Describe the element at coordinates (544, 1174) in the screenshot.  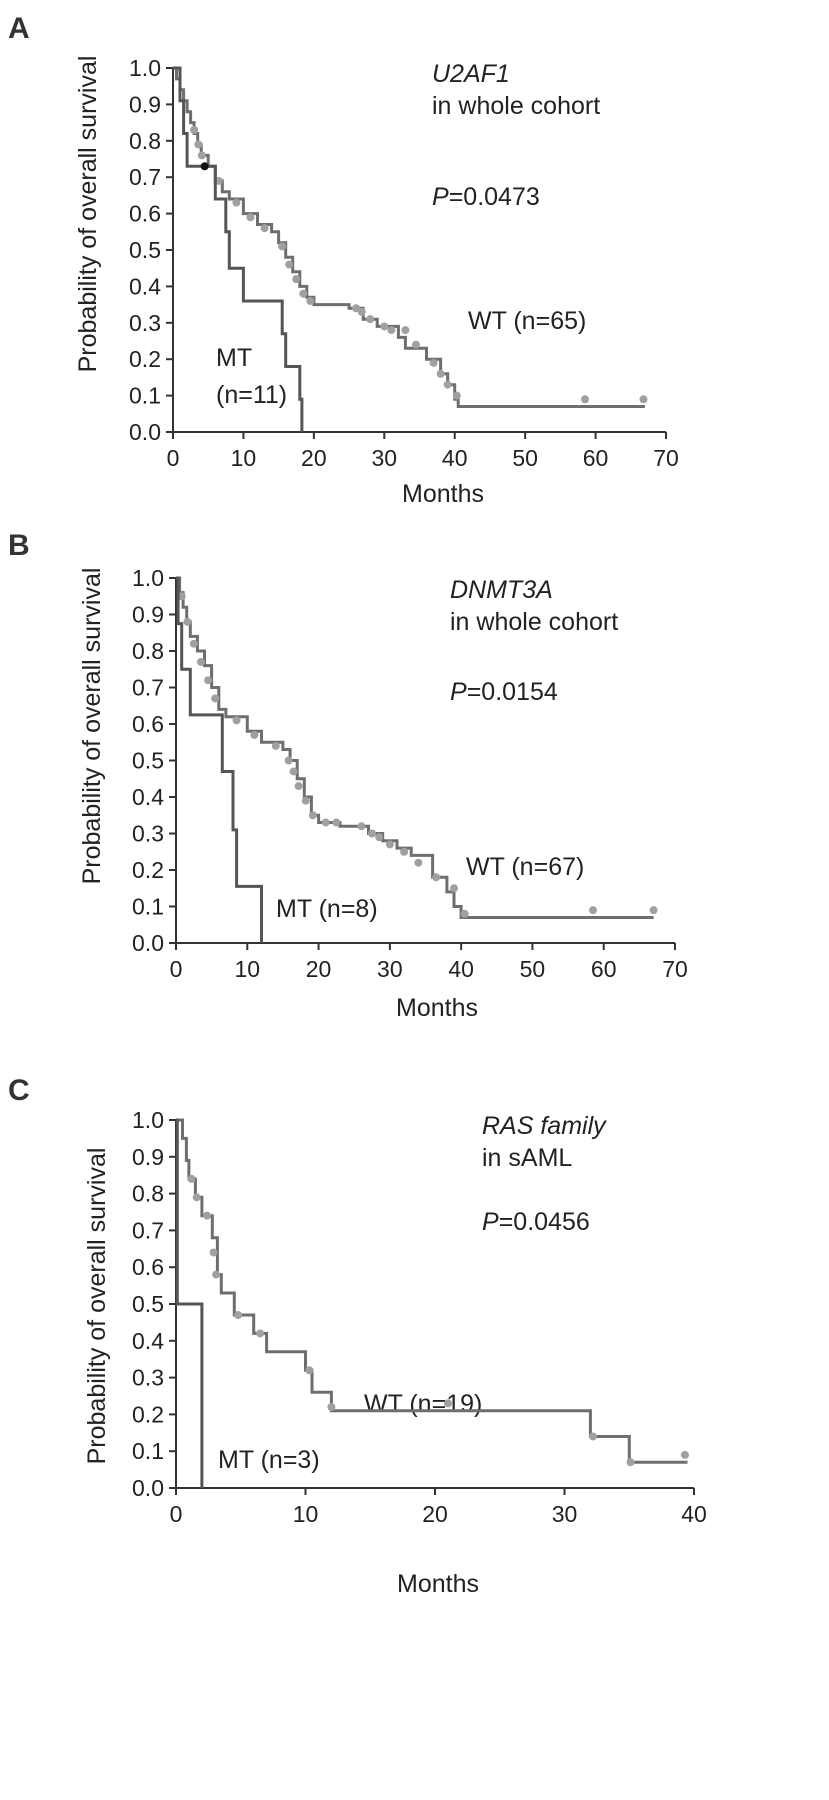
I see `panel-c-annotation: RAS family in sAML P=0.0456` at that location.